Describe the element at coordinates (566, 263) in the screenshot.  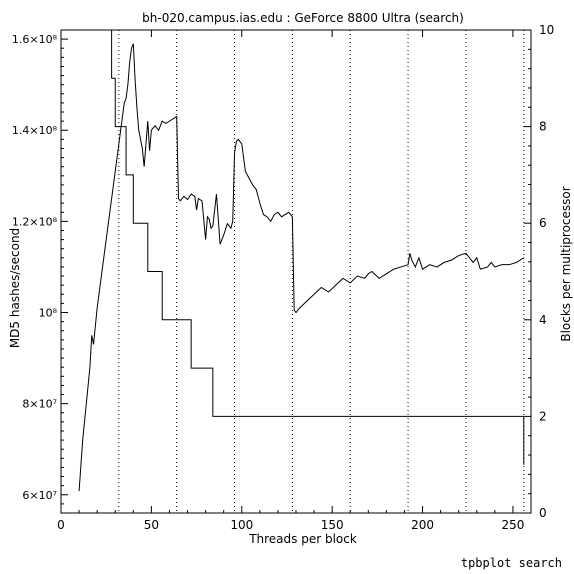
I see `y-axis-right-label: Blocks per multiprocessor` at that location.